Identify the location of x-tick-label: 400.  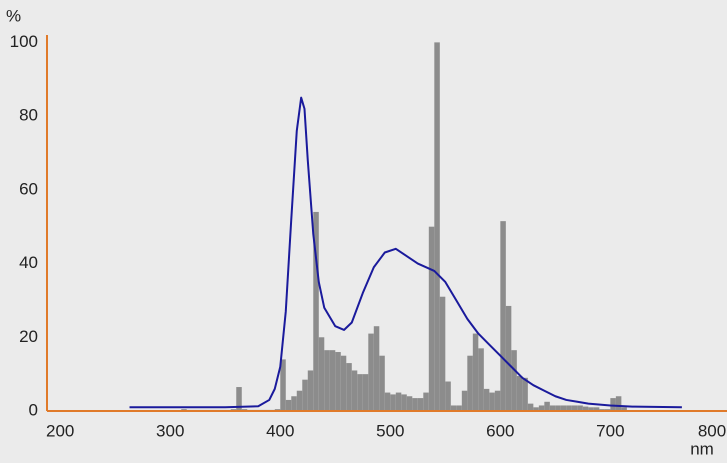
(280, 430).